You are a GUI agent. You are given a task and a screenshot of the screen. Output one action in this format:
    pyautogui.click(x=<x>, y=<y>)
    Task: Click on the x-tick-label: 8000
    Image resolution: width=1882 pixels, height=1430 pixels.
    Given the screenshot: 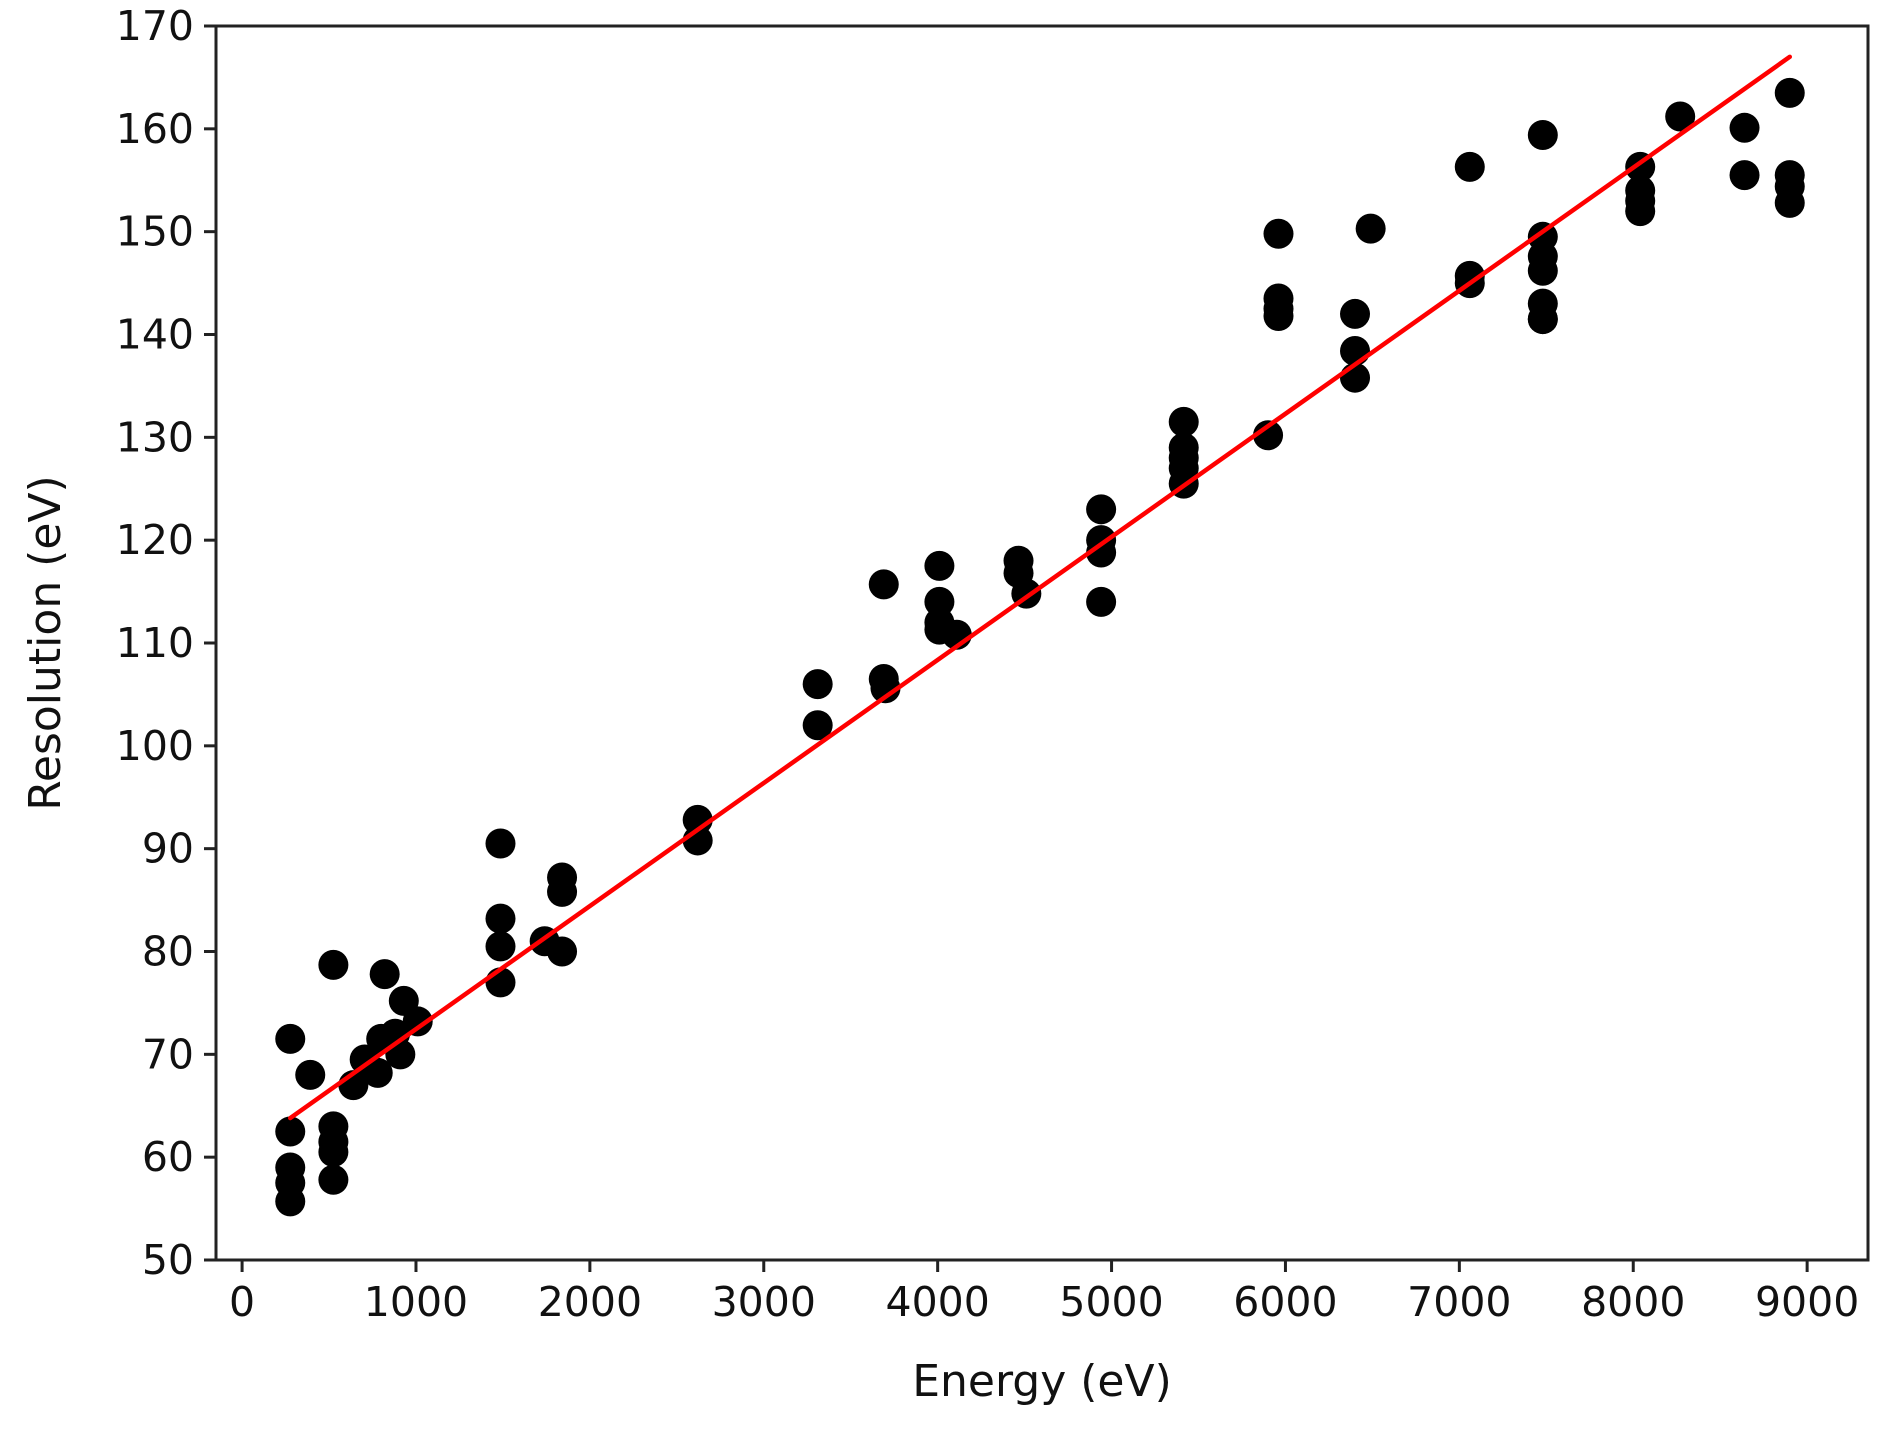 What is the action you would take?
    pyautogui.click(x=1633, y=1302)
    